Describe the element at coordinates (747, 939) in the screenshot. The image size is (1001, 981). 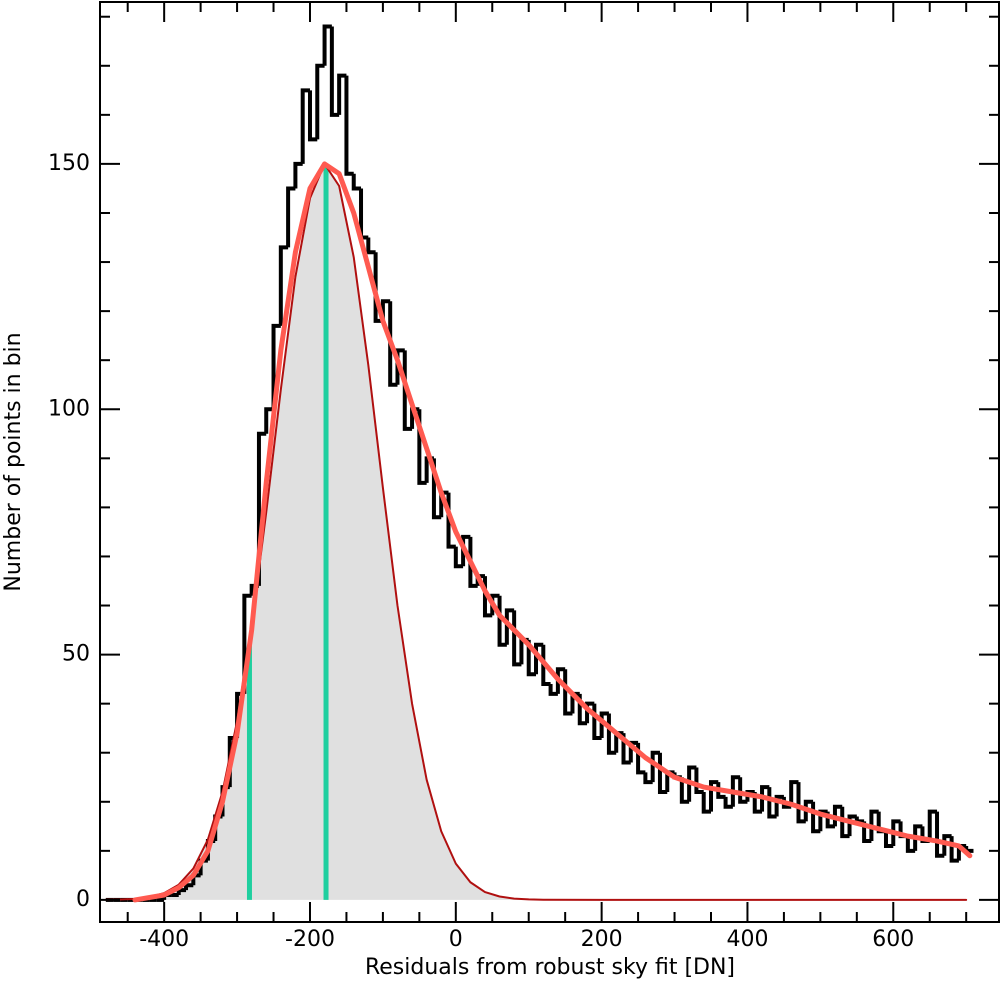
I see `x-tick-label: 400` at that location.